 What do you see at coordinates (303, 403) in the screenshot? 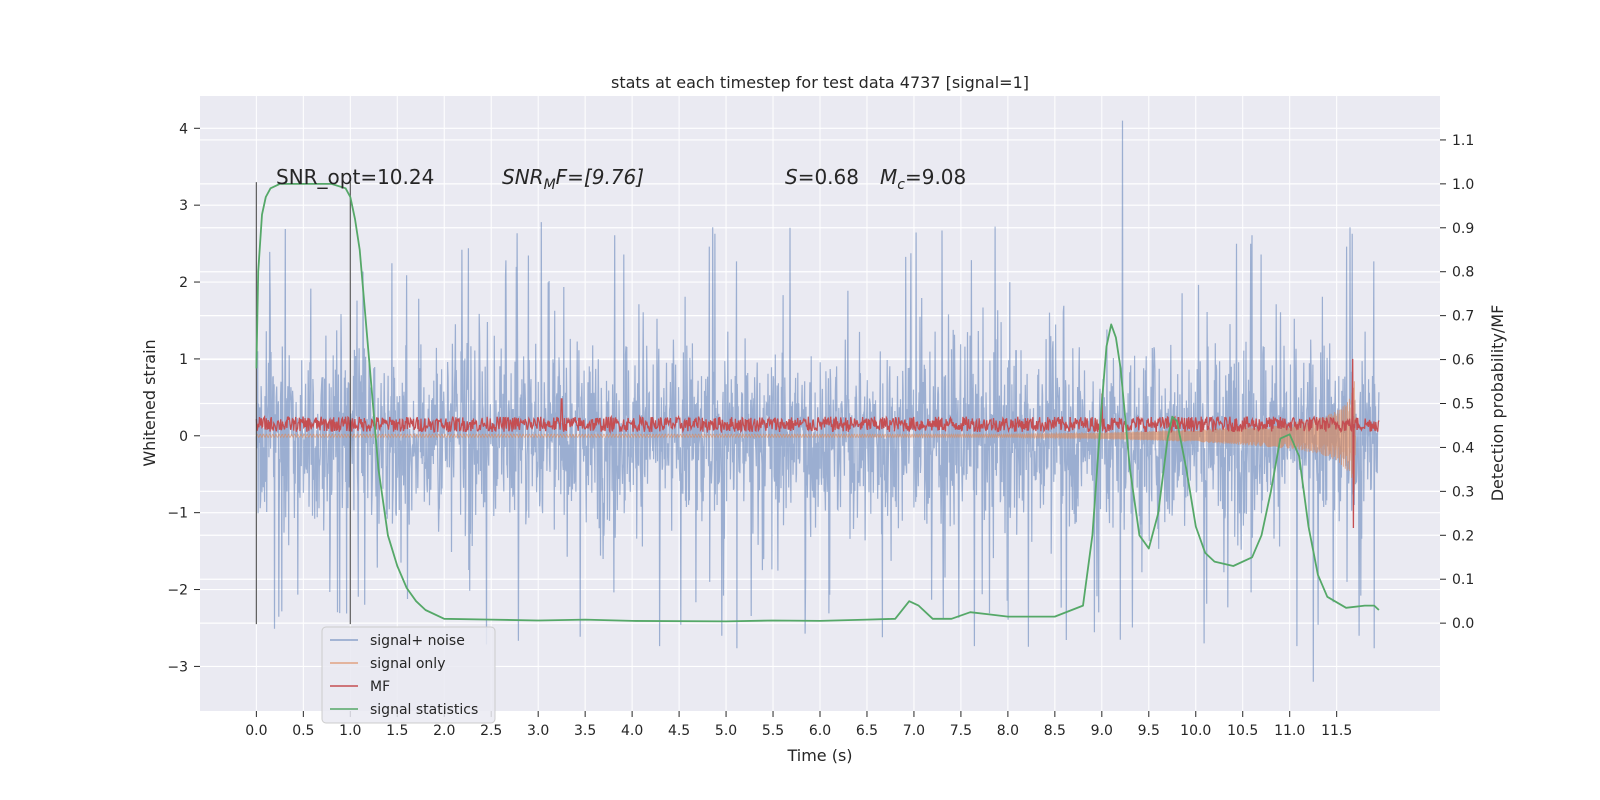
I see `vertical-markers` at bounding box center [303, 403].